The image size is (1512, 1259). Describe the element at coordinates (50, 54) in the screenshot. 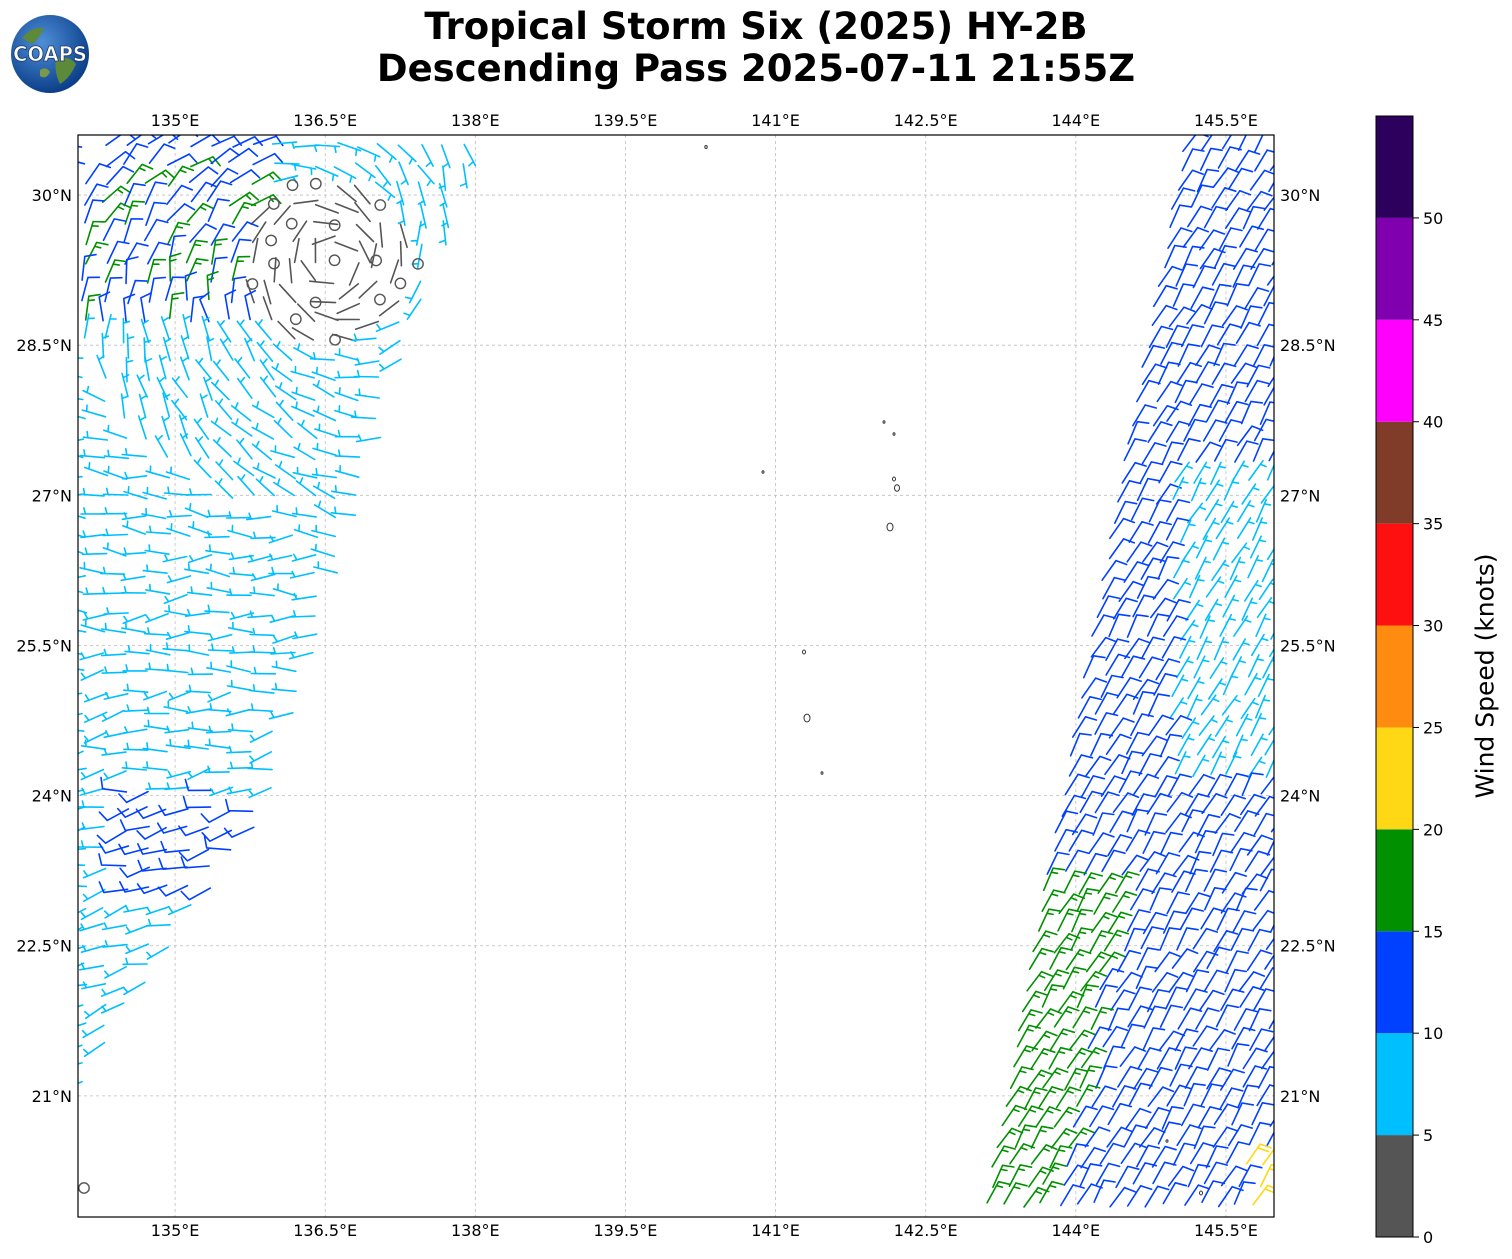

I see `coaps-logo: COAPS` at that location.